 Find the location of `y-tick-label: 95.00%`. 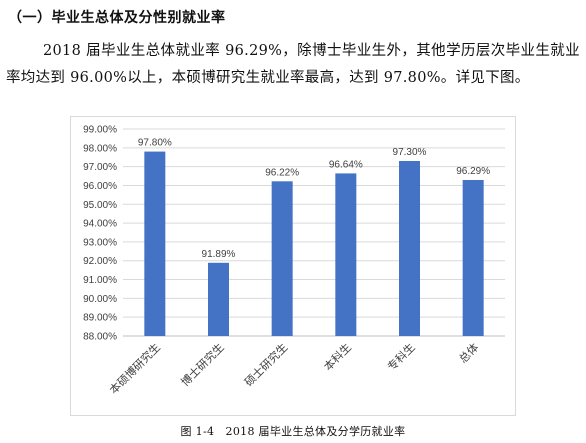

y-tick-label: 95.00% is located at coordinates (100, 205).